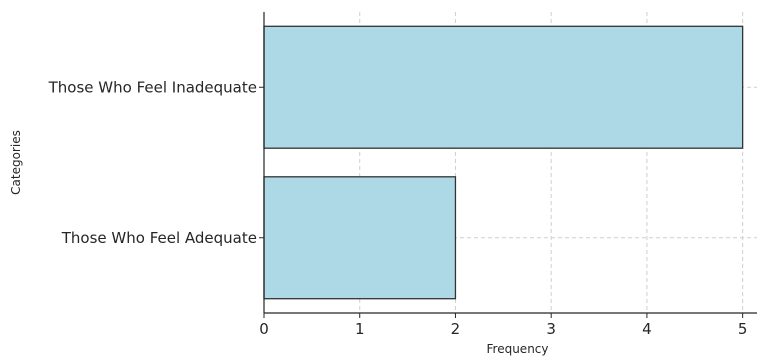  What do you see at coordinates (360, 329) in the screenshot?
I see `x-tick-label: 1` at bounding box center [360, 329].